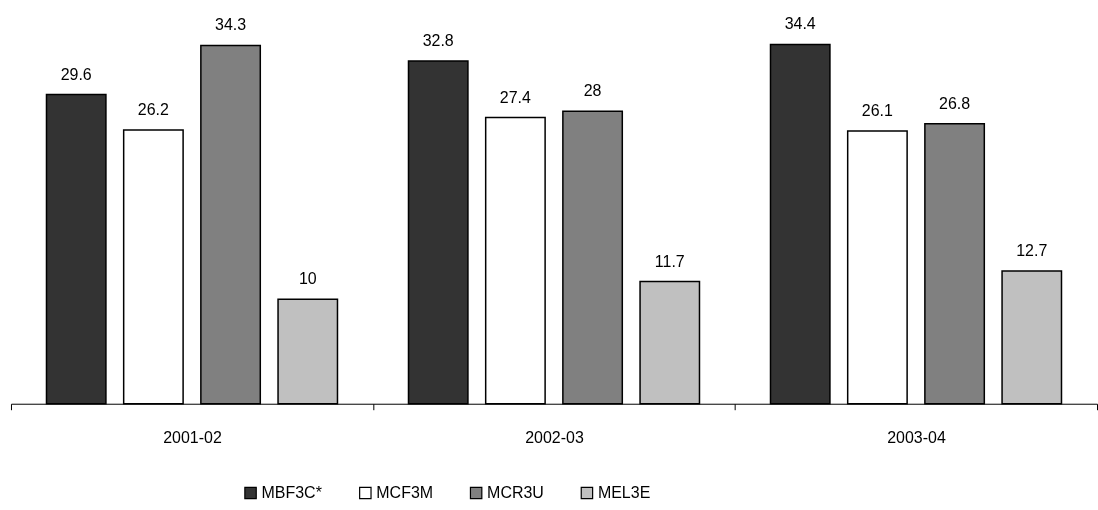 This screenshot has width=1098, height=510. What do you see at coordinates (800, 24) in the screenshot?
I see `data-label: 34.4` at bounding box center [800, 24].